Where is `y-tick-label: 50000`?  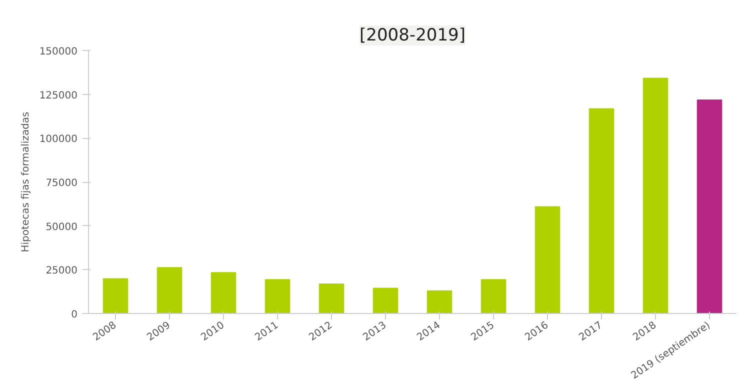 y-tick-label: 50000 is located at coordinates (62, 227).